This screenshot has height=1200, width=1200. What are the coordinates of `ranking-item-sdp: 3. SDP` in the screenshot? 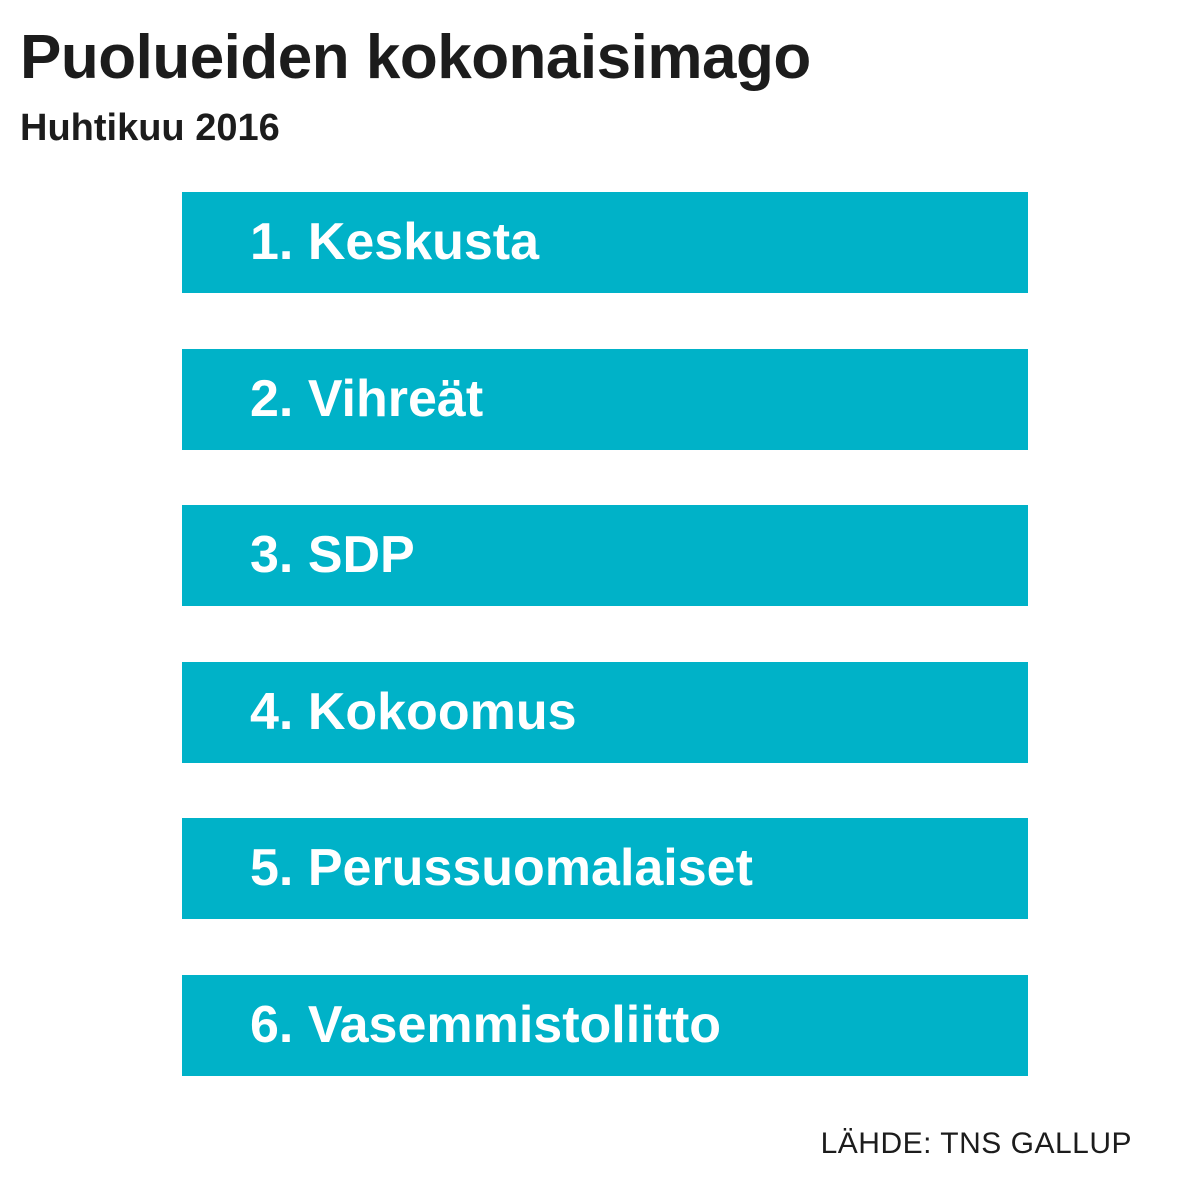 It's located at (605, 556).